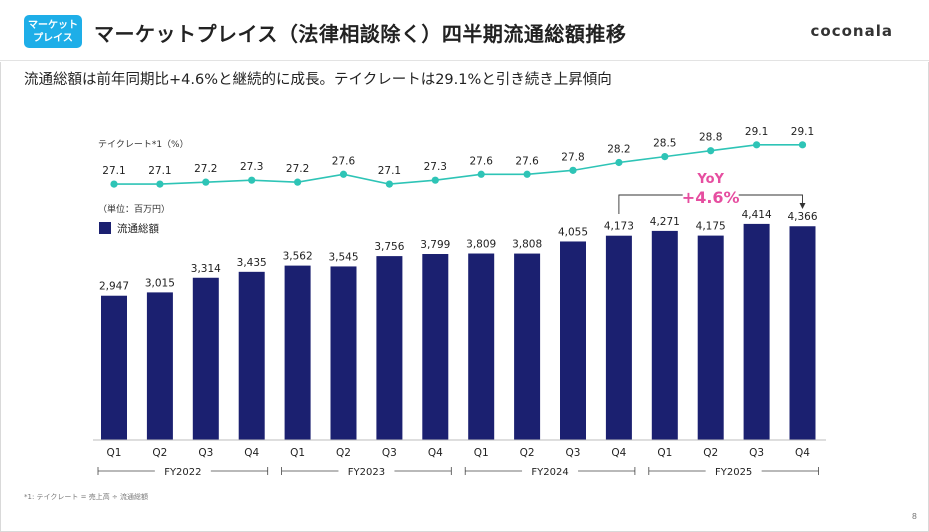 The image size is (929, 532). I want to click on gmv-bar-label: 3,314, so click(206, 269).